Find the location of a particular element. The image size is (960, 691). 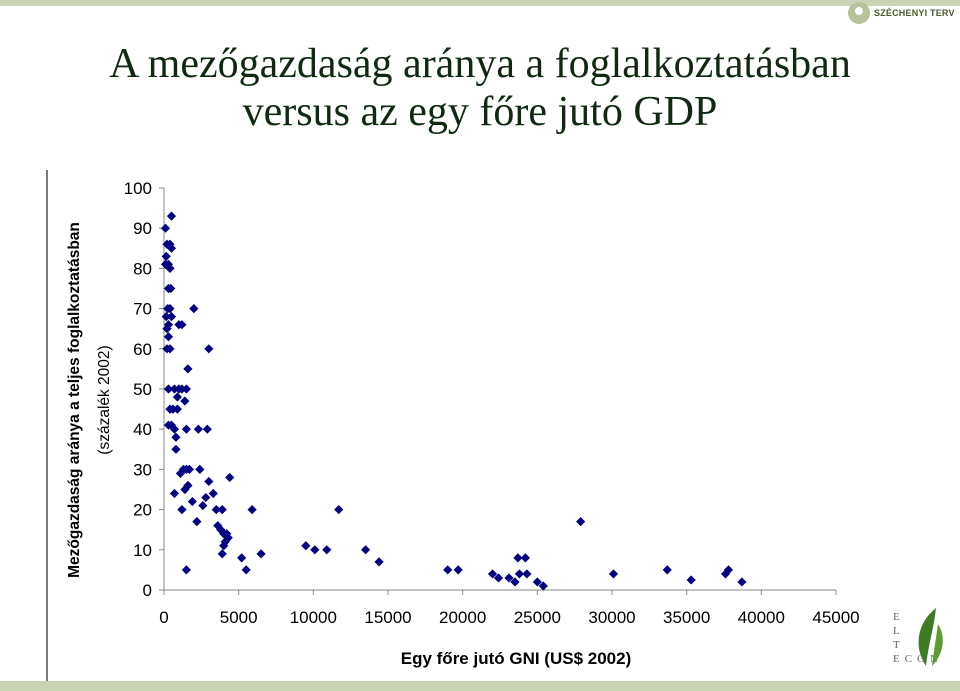

x-tick-label: 25000 is located at coordinates (537, 617).